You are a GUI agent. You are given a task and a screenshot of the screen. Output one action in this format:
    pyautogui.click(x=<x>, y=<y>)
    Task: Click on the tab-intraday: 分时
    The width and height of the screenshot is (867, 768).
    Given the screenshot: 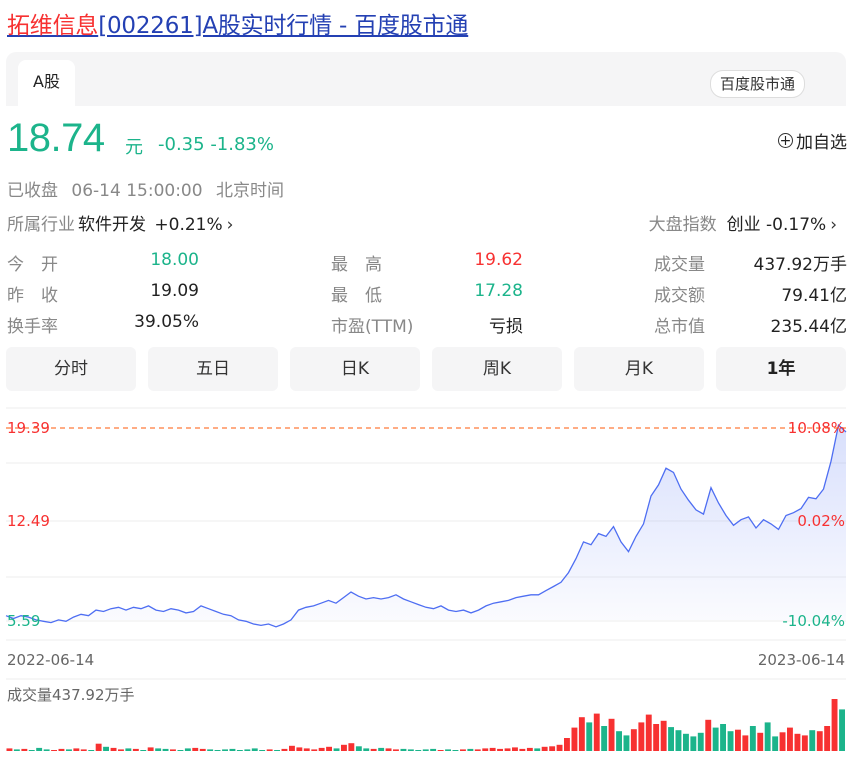 What is the action you would take?
    pyautogui.click(x=71, y=369)
    